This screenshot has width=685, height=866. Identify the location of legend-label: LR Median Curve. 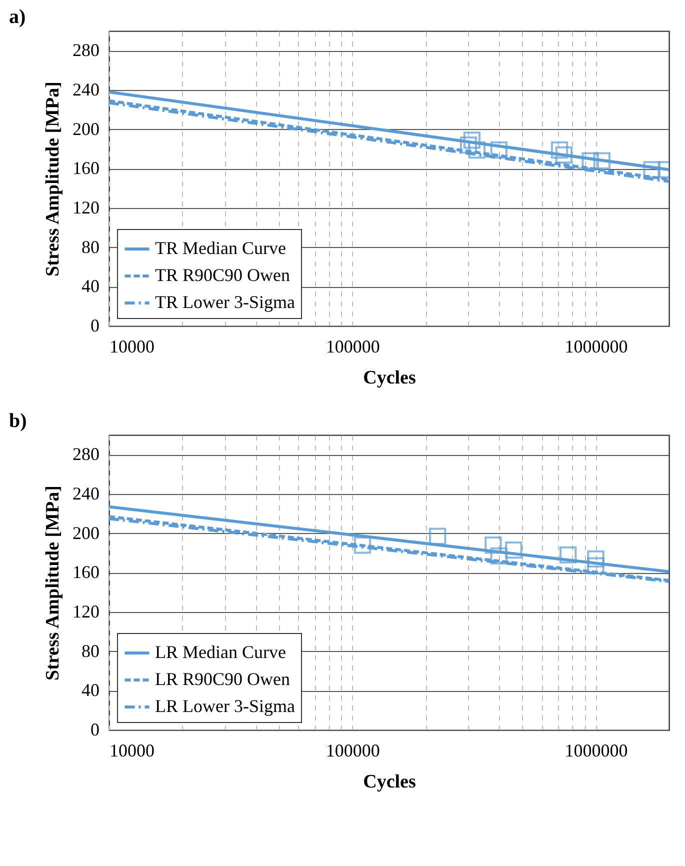
(220, 652).